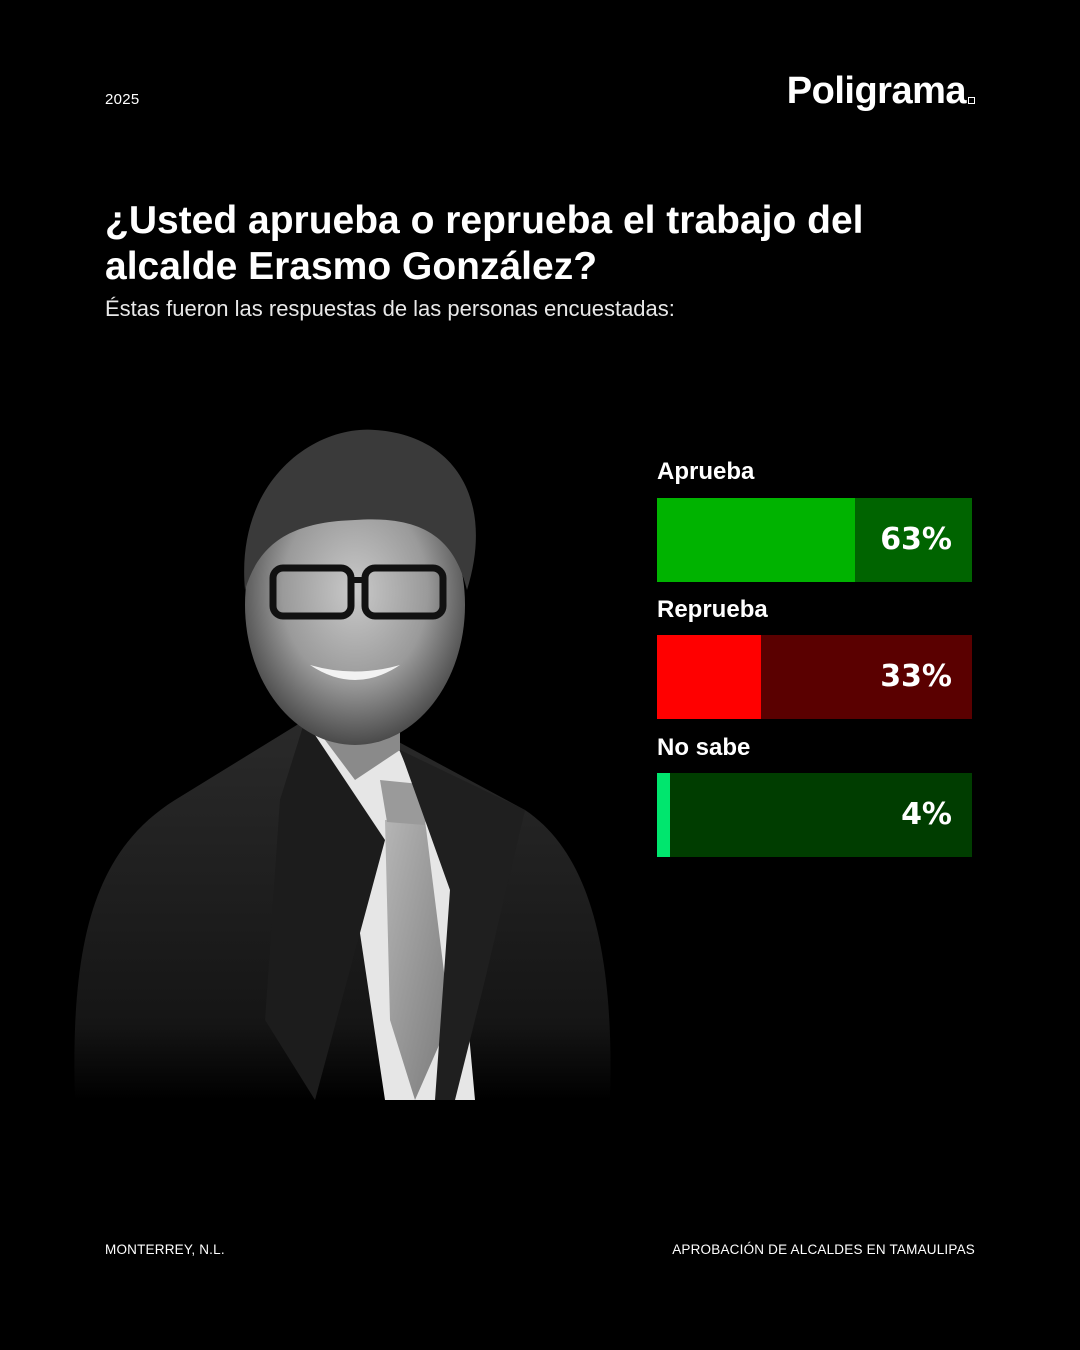 The height and width of the screenshot is (1350, 1080). Describe the element at coordinates (704, 747) in the screenshot. I see `bar-category-label: No sabe` at that location.